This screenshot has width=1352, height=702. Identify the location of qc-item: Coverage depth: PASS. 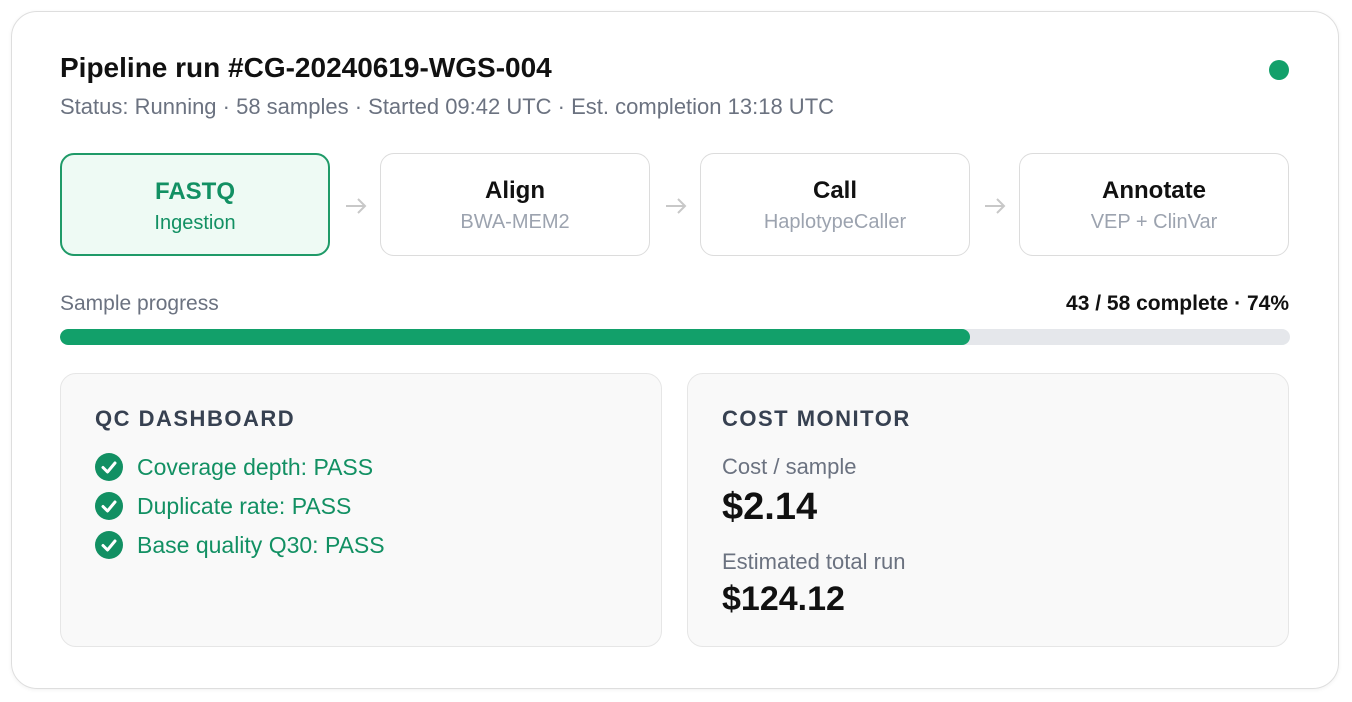
(234, 467).